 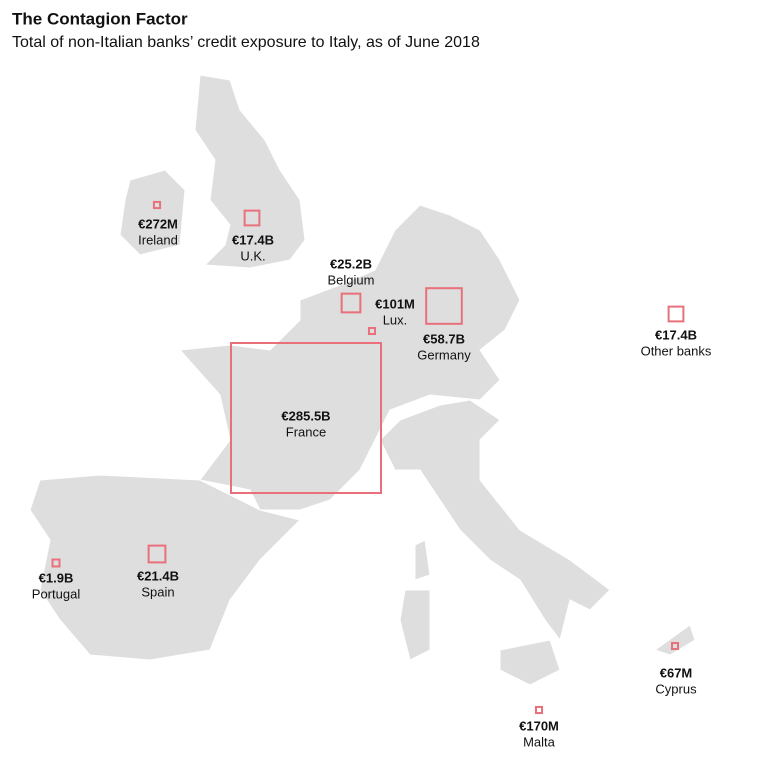 What do you see at coordinates (530, 662) in the screenshot?
I see `sicily` at bounding box center [530, 662].